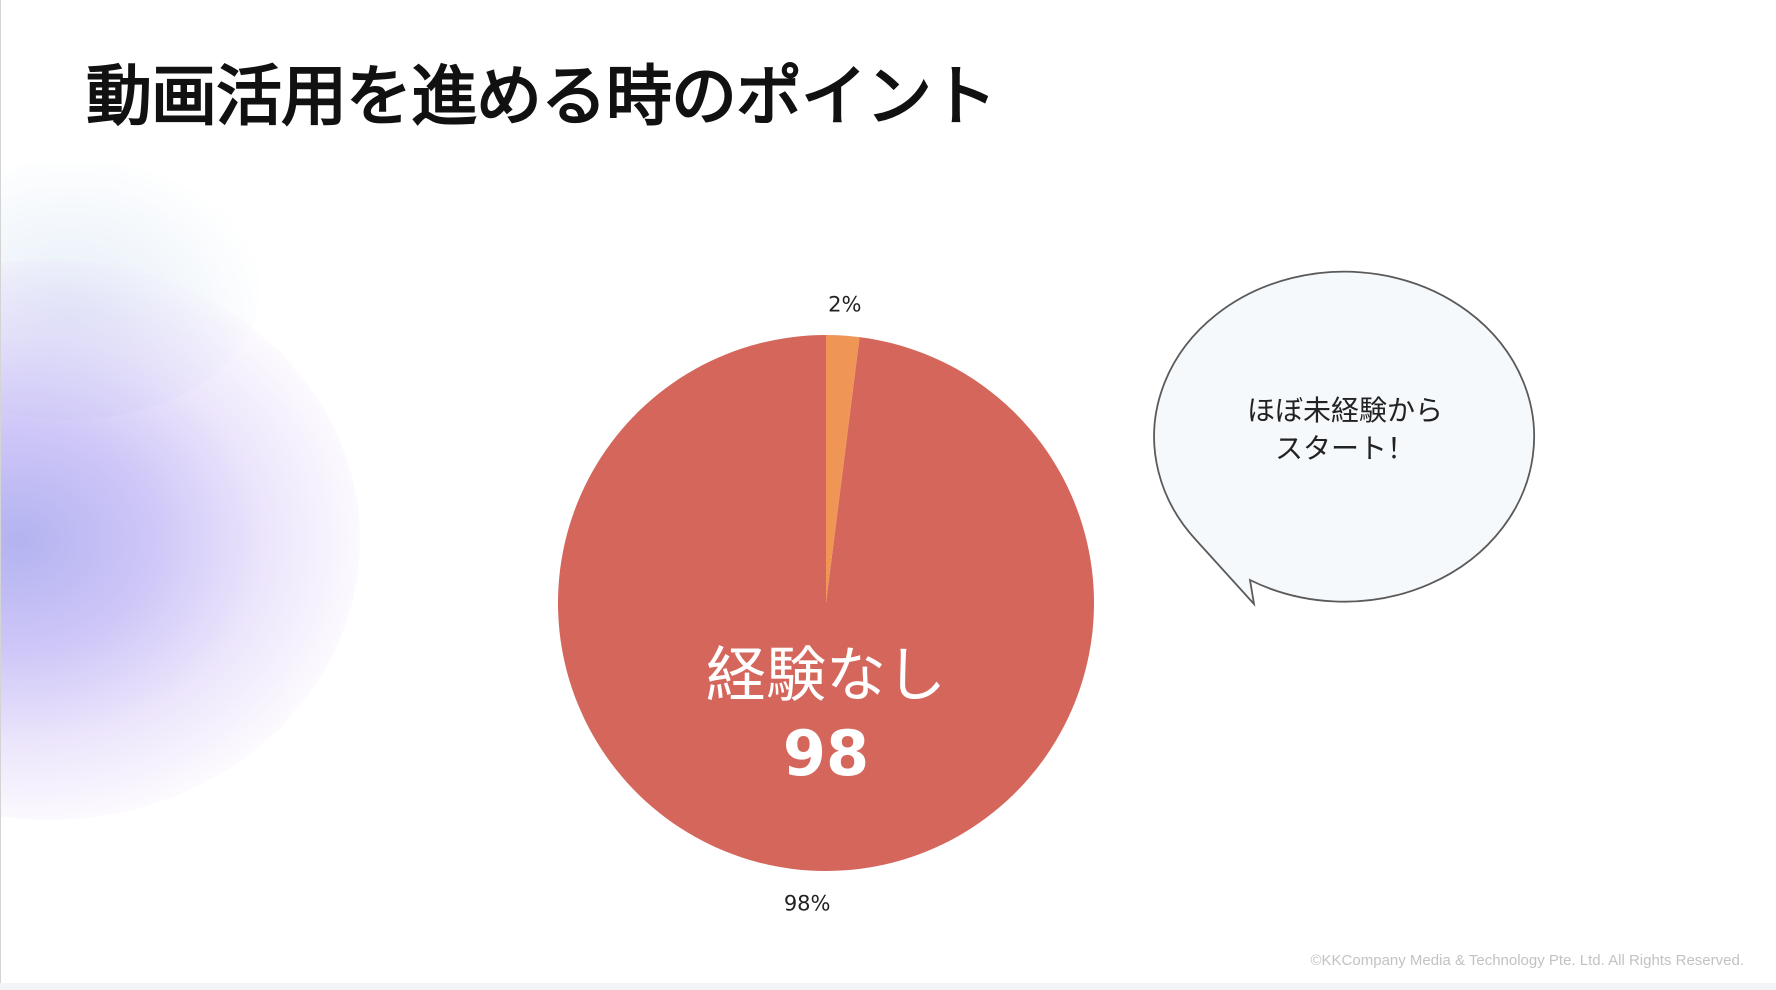  What do you see at coordinates (0, 495) in the screenshot?
I see `slide-left-edge` at bounding box center [0, 495].